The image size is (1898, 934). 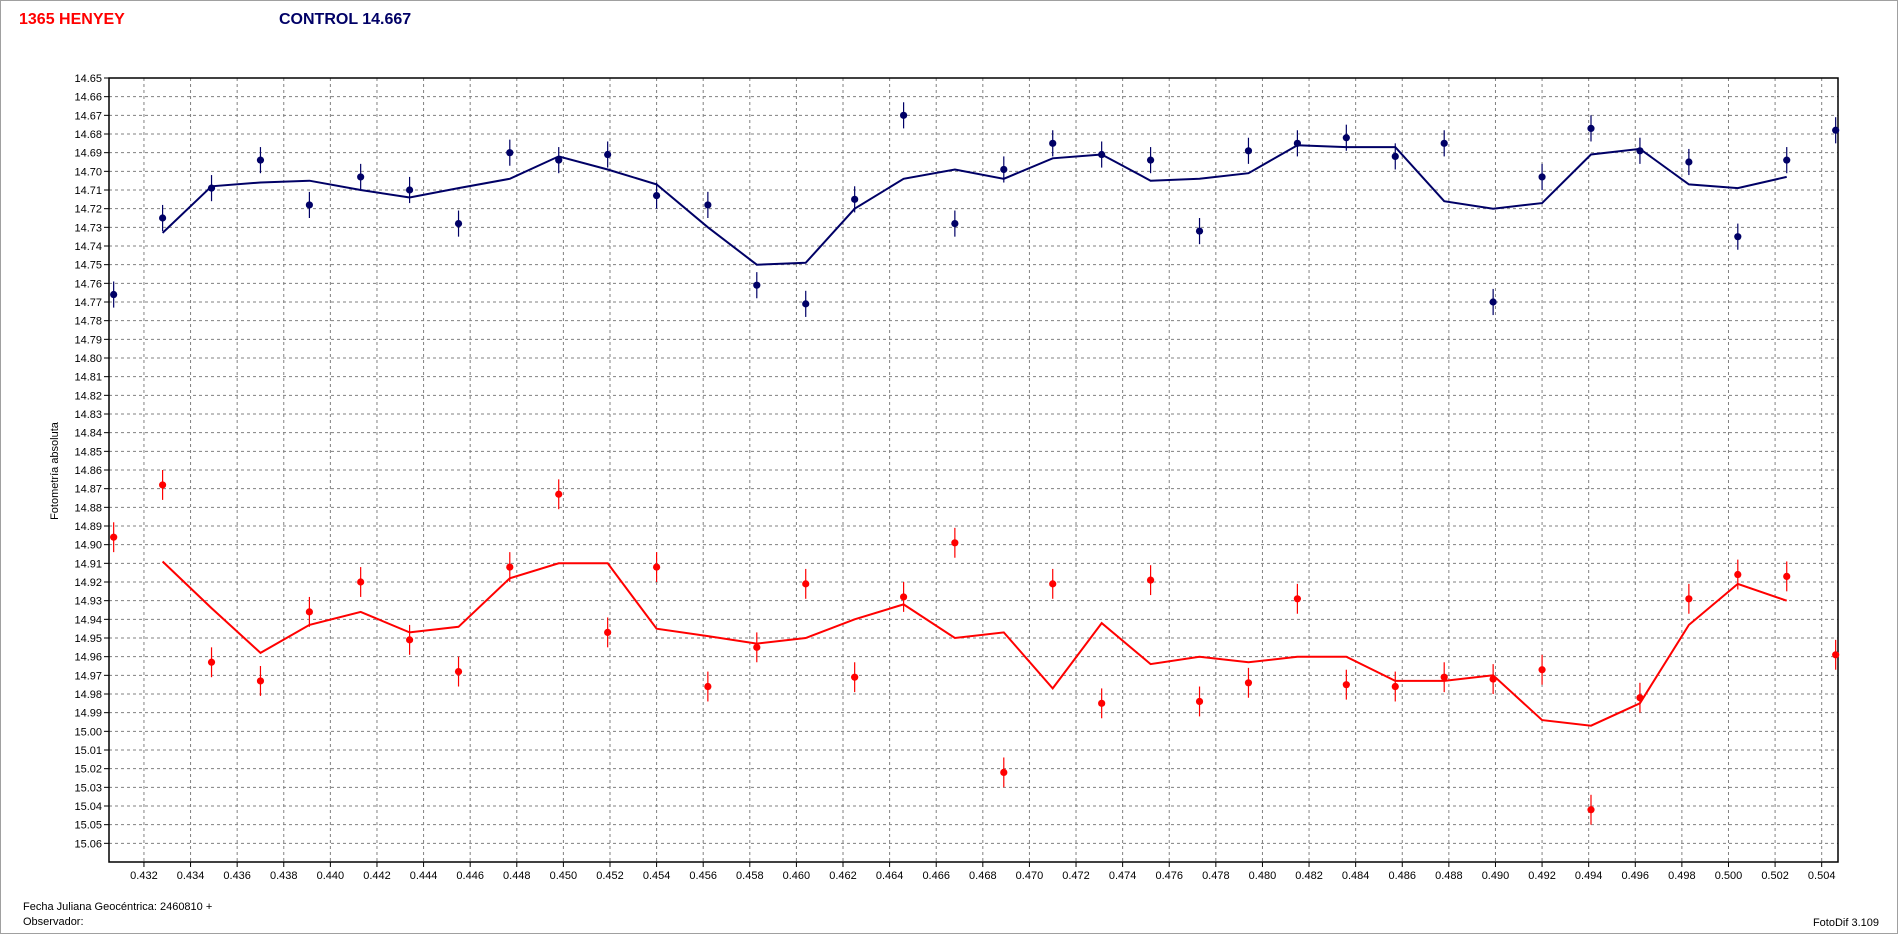 What do you see at coordinates (564, 876) in the screenshot?
I see `x-tick-label: 0.450` at bounding box center [564, 876].